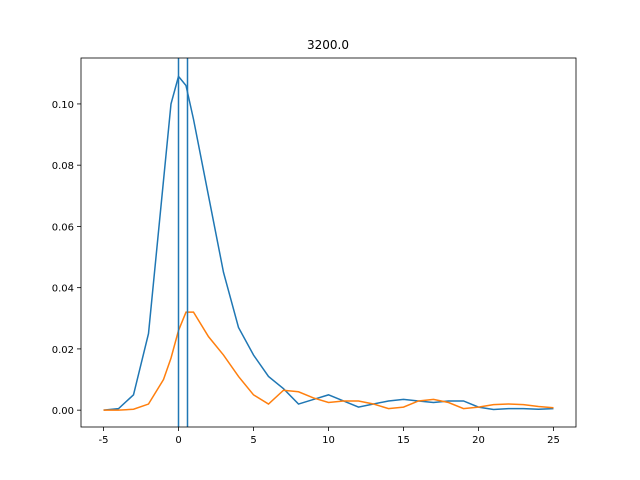 The height and width of the screenshot is (480, 640). I want to click on x-tick-label: 20, so click(478, 440).